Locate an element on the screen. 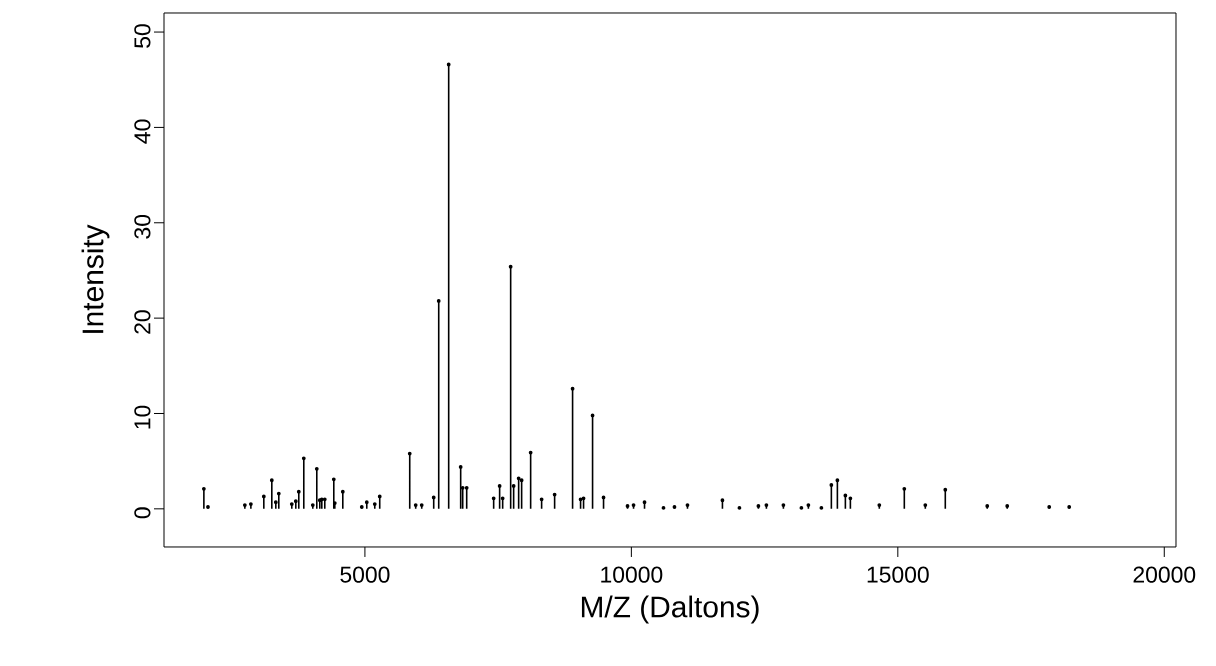 The image size is (1216, 666). x-tick-label: 5000 is located at coordinates (365, 574).